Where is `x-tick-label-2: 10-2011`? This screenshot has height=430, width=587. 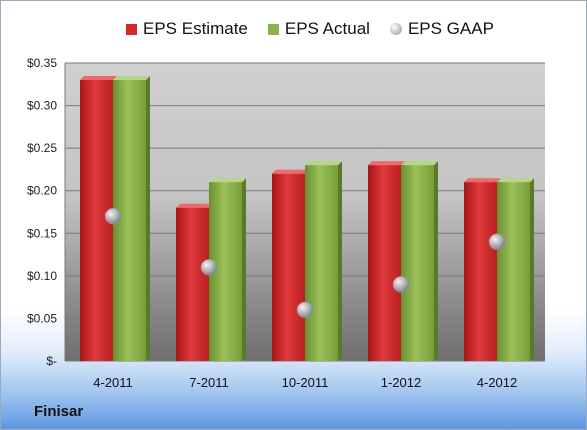 x-tick-label-2: 10-2011 is located at coordinates (305, 382).